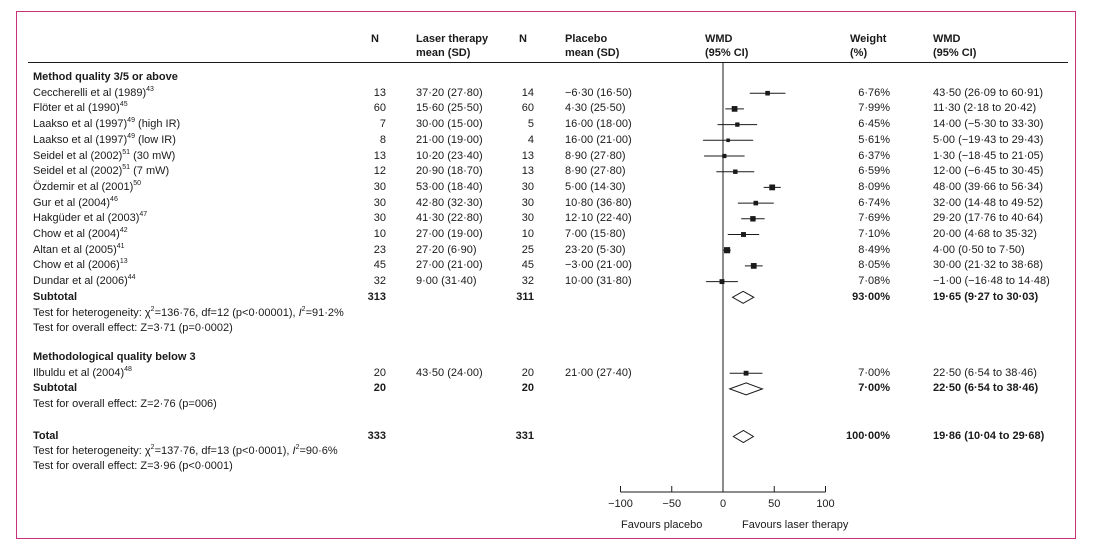 The image size is (1094, 544). Describe the element at coordinates (548, 62) in the screenshot. I see `header-rule` at that location.